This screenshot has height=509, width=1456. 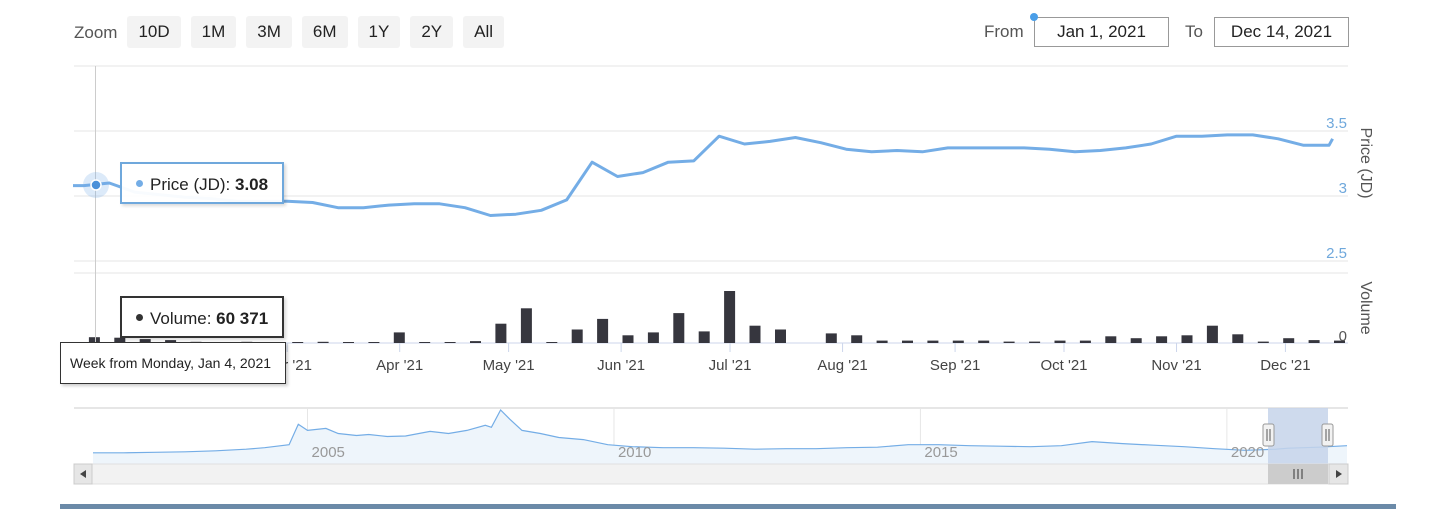 I want to click on left-handle-grip, so click(x=1268, y=435).